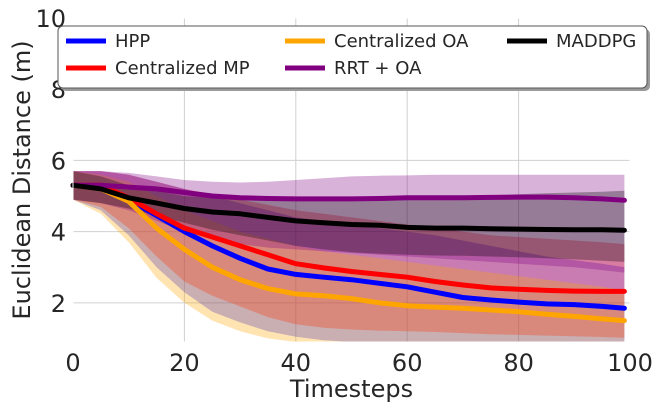 The height and width of the screenshot is (409, 660). I want to click on y-axis-label: Euclidean Distance (m), so click(22, 179).